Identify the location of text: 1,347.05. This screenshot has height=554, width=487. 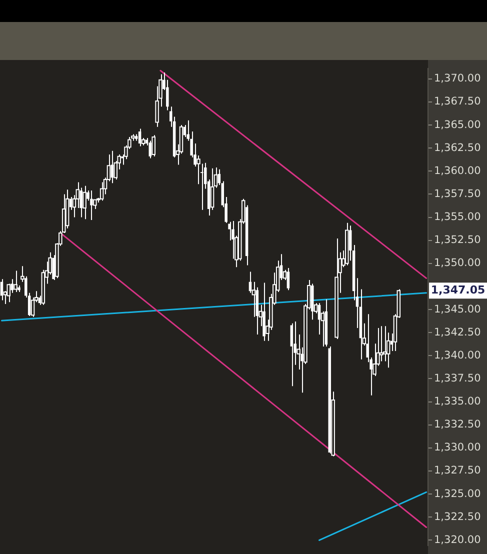
(458, 289).